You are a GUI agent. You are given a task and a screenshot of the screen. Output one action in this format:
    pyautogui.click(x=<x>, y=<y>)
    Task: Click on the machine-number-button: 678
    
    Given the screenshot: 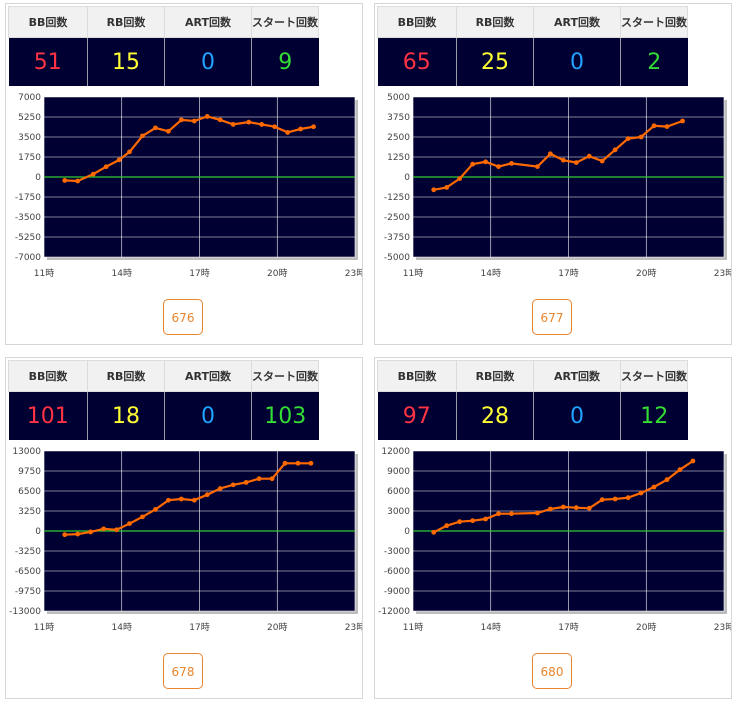 What is the action you would take?
    pyautogui.click(x=183, y=671)
    